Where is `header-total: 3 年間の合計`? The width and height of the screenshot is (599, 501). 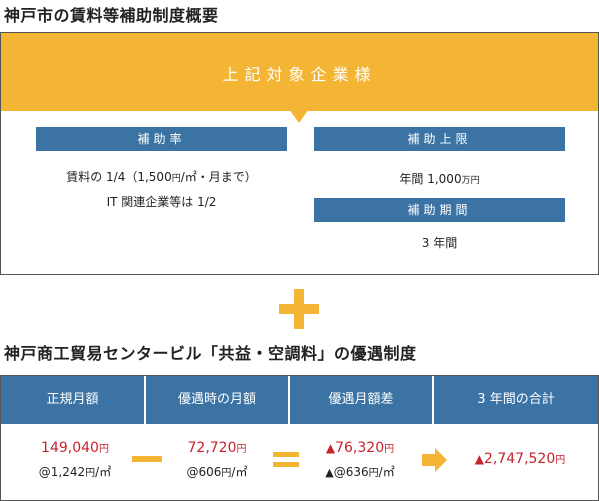 header-total: 3 年間の合計 is located at coordinates (516, 400).